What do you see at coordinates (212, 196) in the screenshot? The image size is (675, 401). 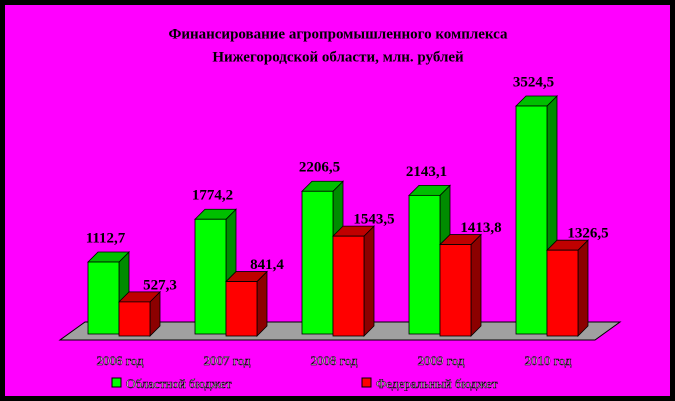 I see `value-label: 1774,2` at bounding box center [212, 196].